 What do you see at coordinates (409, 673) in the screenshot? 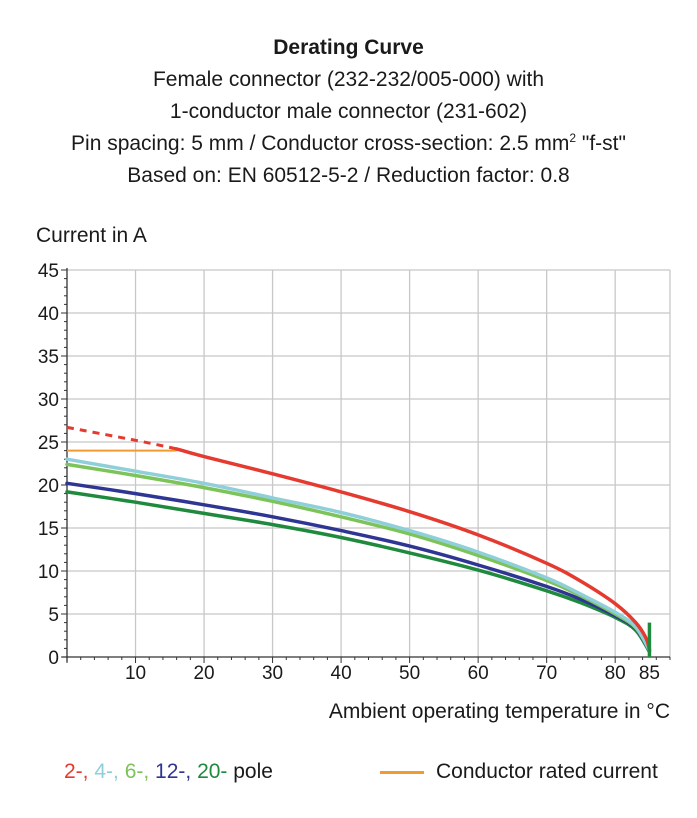
I see `x-tick-label-50: 50` at bounding box center [409, 673].